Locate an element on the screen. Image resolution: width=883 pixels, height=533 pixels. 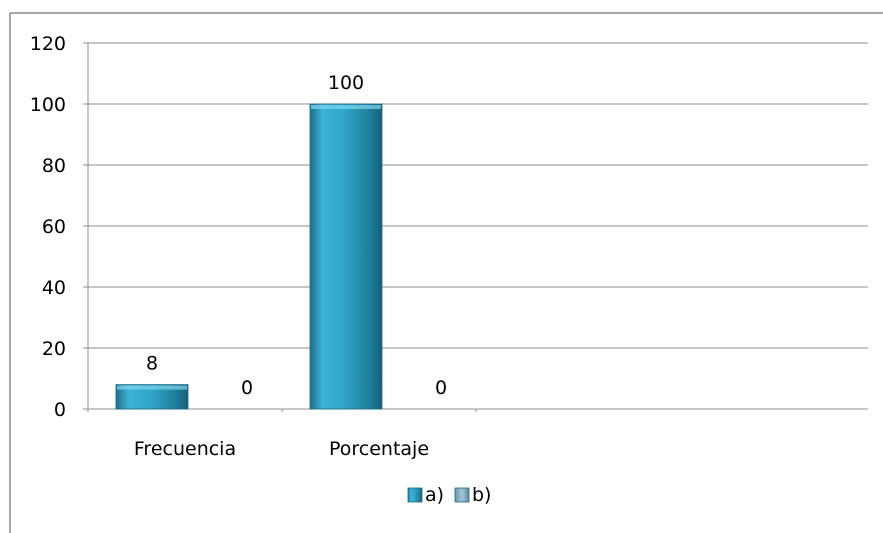
legend: a) b) is located at coordinates (449, 495).